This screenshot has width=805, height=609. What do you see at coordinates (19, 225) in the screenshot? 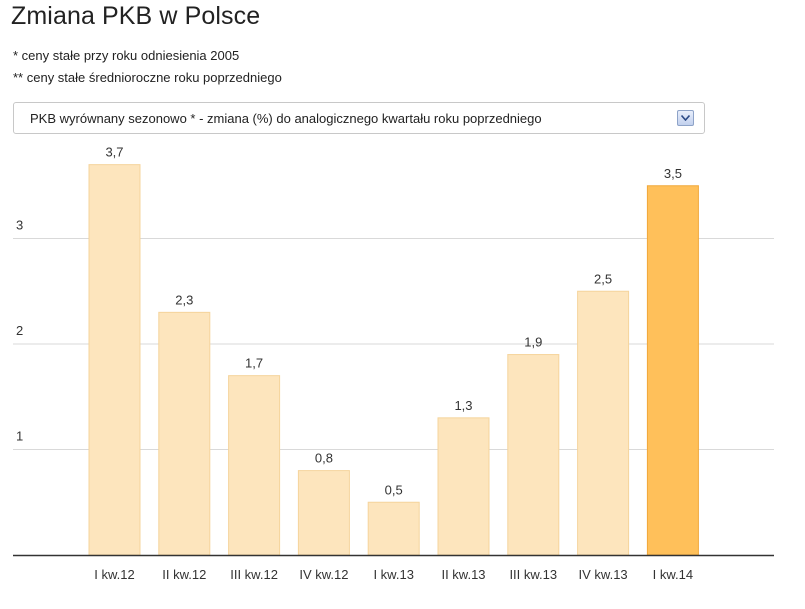
I see `y-tick-label: 3` at bounding box center [19, 225].